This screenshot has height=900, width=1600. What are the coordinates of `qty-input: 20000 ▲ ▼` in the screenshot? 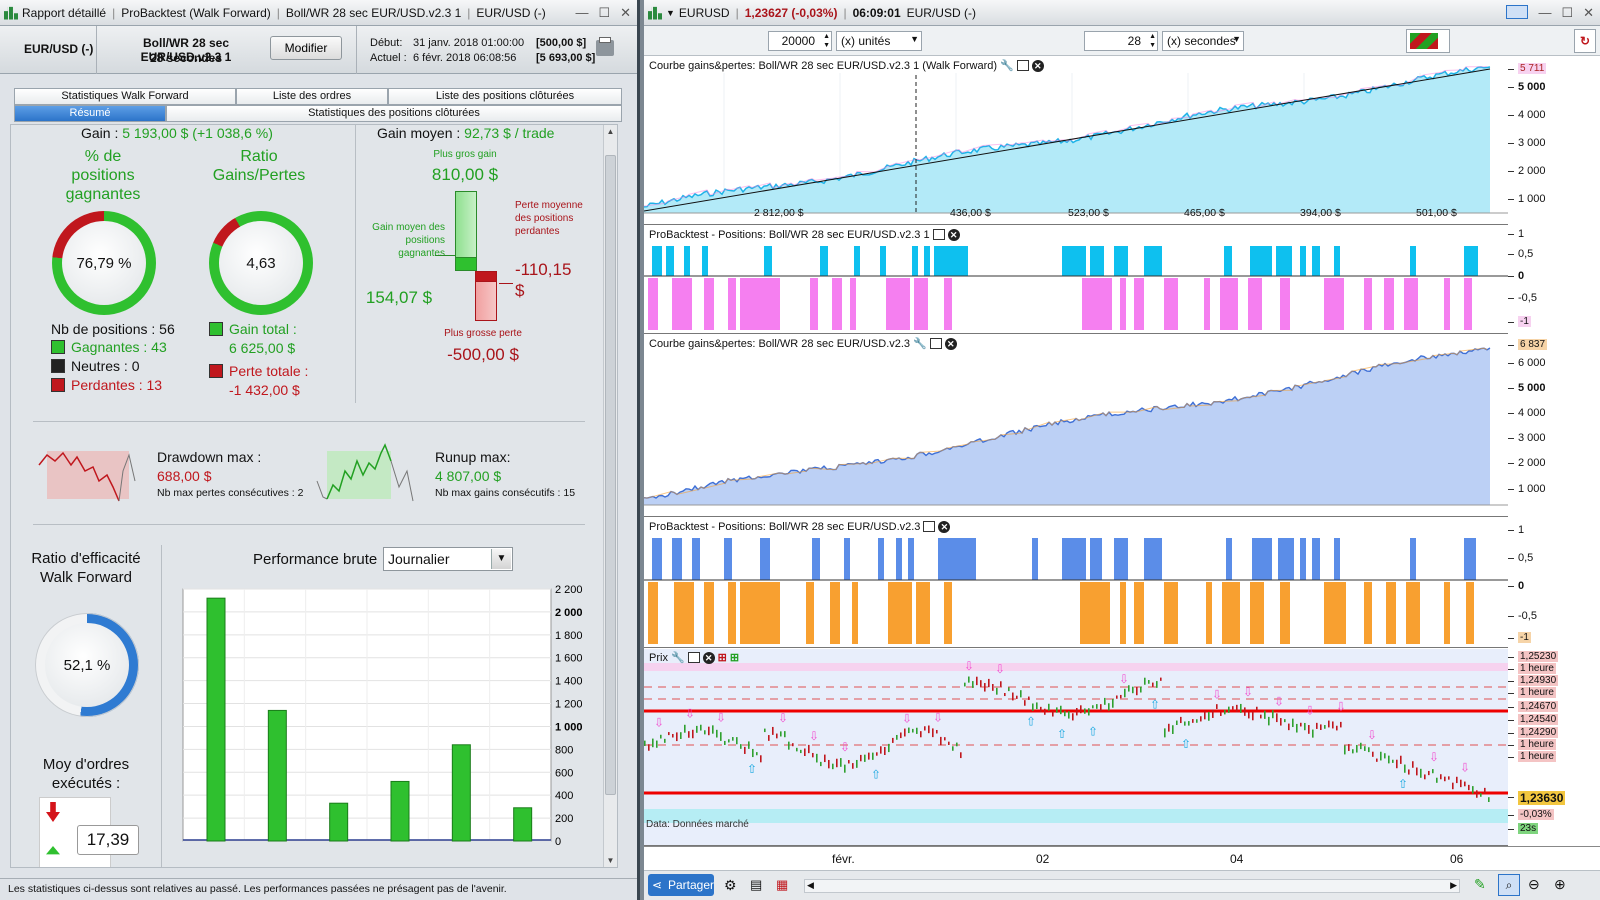 It's located at (800, 41).